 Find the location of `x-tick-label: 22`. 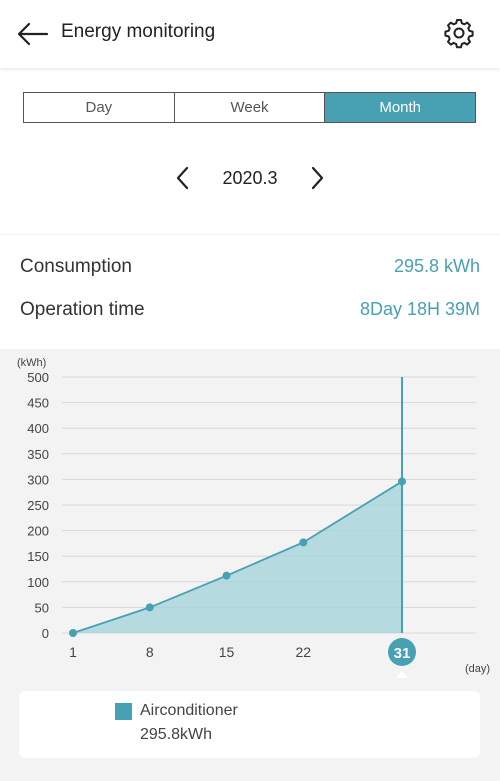

x-tick-label: 22 is located at coordinates (304, 652).